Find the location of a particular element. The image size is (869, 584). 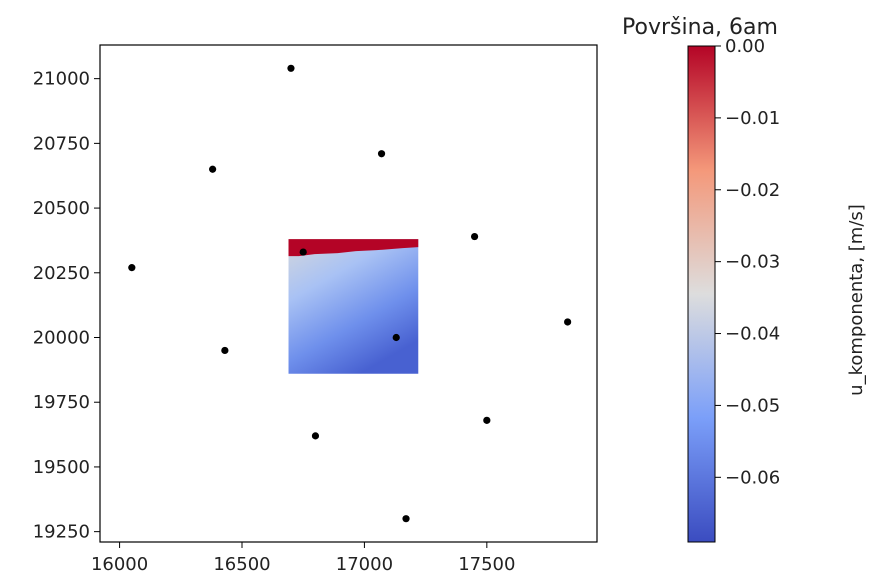

heatmap-high-band is located at coordinates (353, 248).